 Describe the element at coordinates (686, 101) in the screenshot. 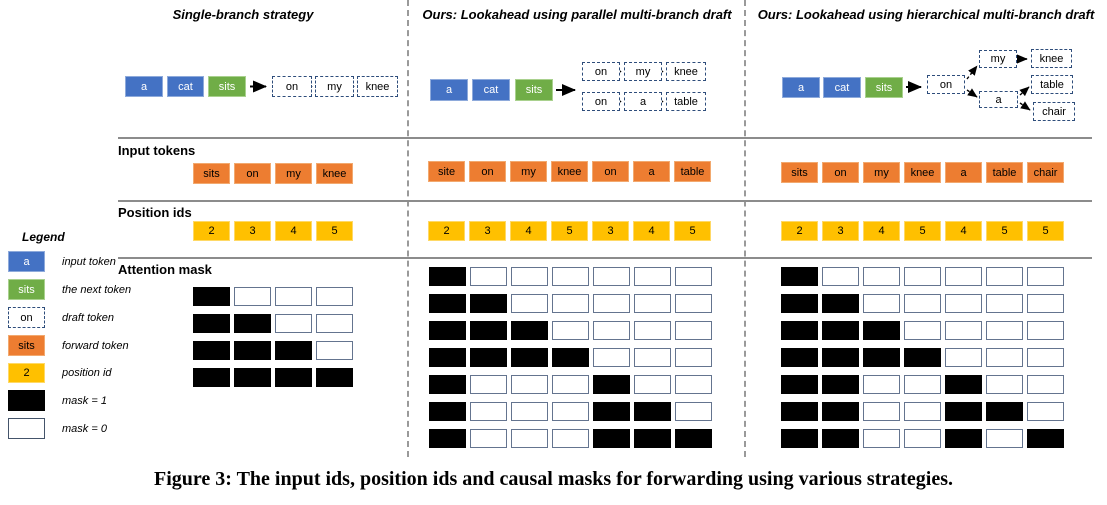

I see `draft-token-box: table` at that location.